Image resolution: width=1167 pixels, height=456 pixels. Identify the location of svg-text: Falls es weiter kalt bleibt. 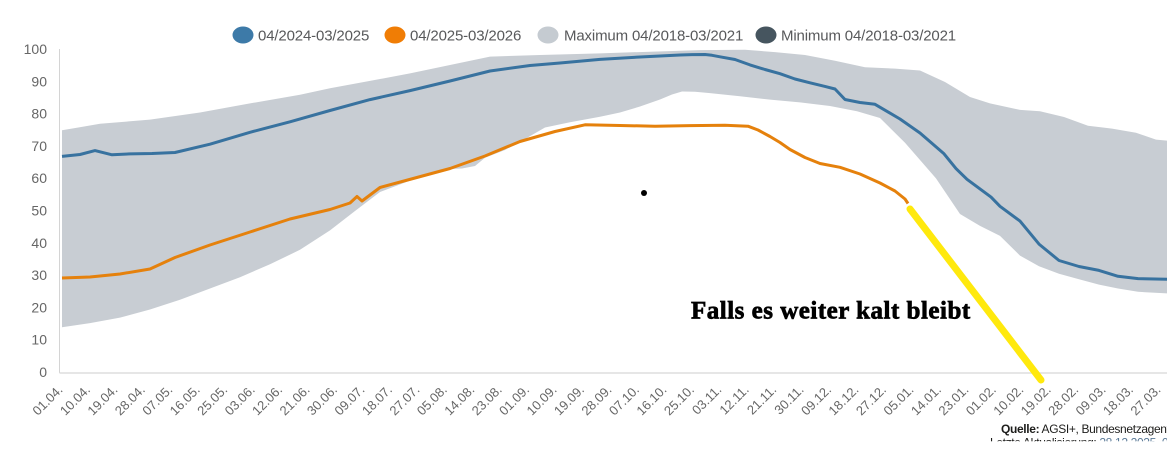
(831, 311).